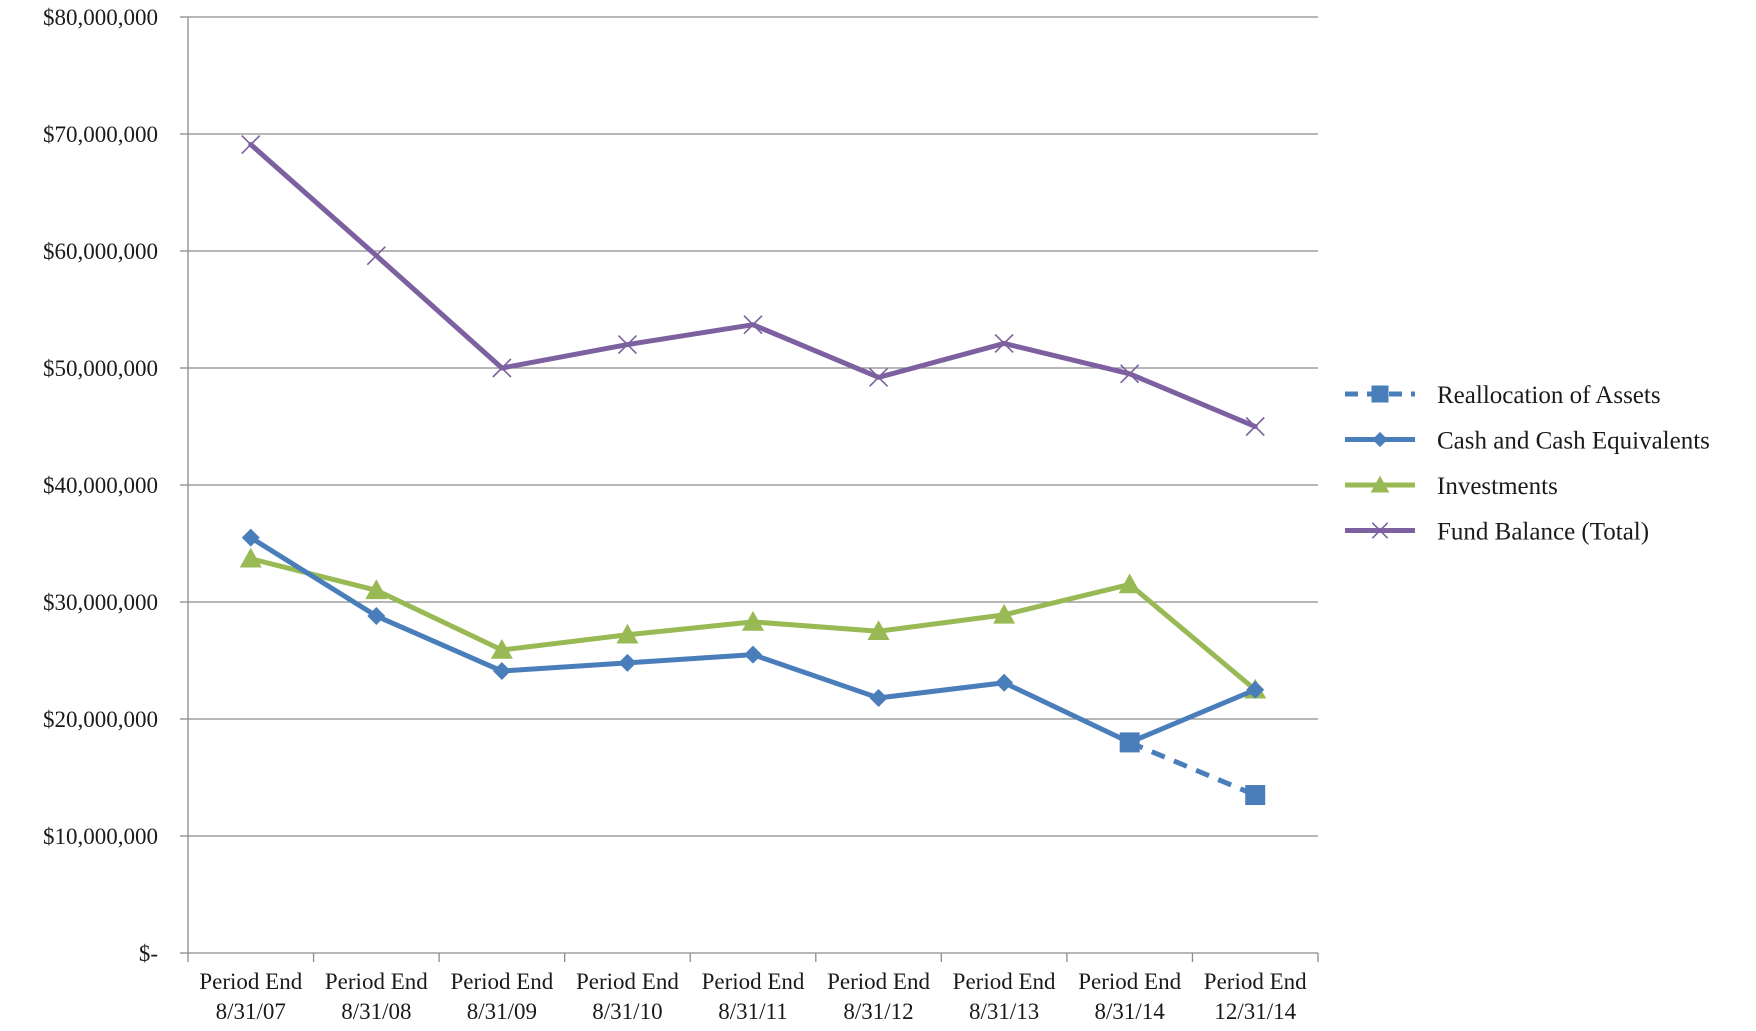  What do you see at coordinates (627, 1011) in the screenshot?
I see `x-tick-label-line: 8/31/10` at bounding box center [627, 1011].